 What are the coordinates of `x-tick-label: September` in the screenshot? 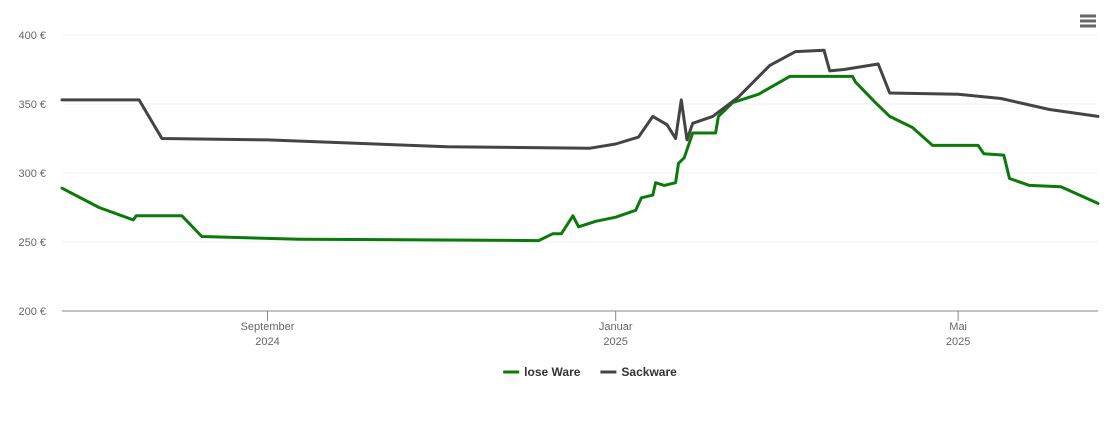 It's located at (268, 327).